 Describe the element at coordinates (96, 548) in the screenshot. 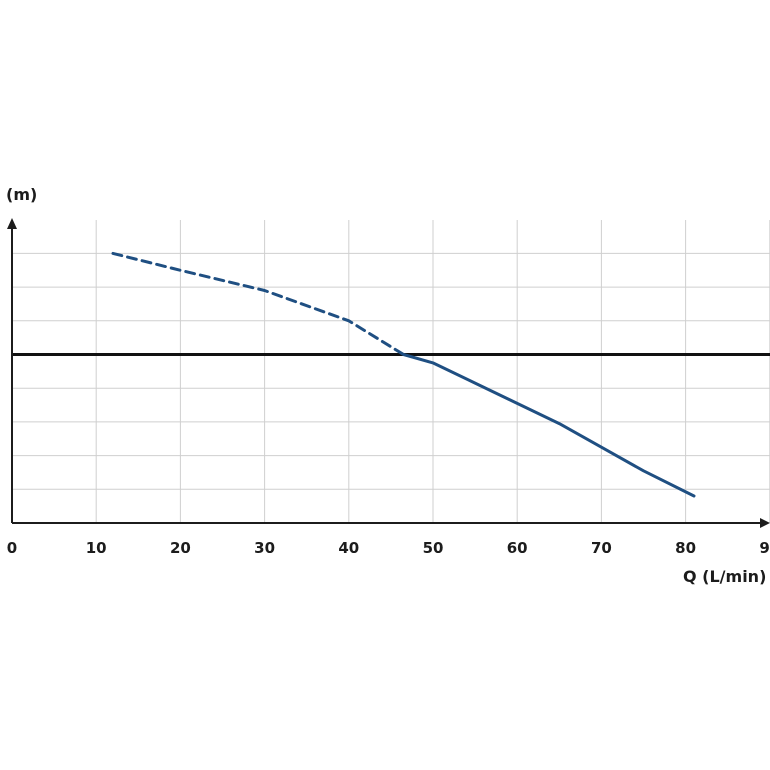

I see `x-tick-label: 10` at that location.